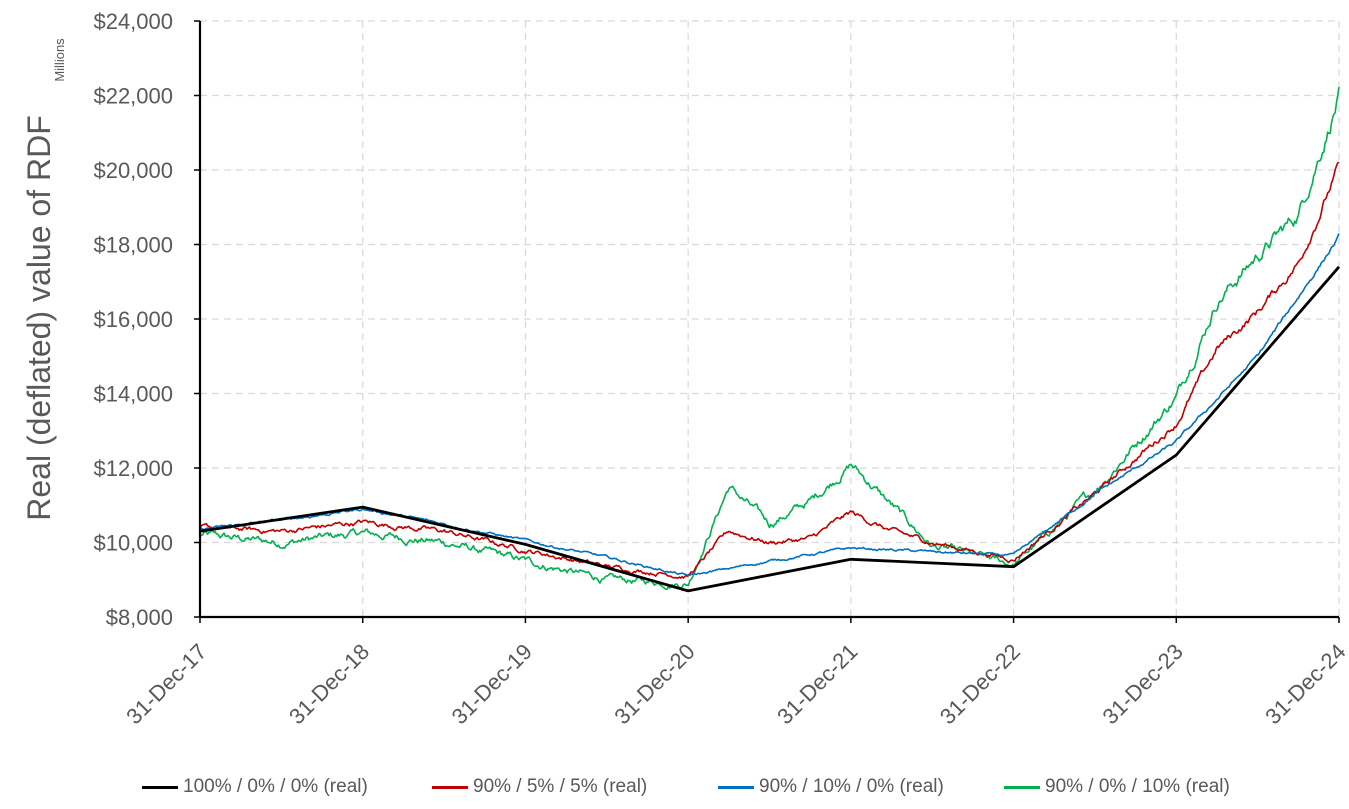 This screenshot has height=809, width=1349. I want to click on y-tick-label: $16,000, so click(133, 319).